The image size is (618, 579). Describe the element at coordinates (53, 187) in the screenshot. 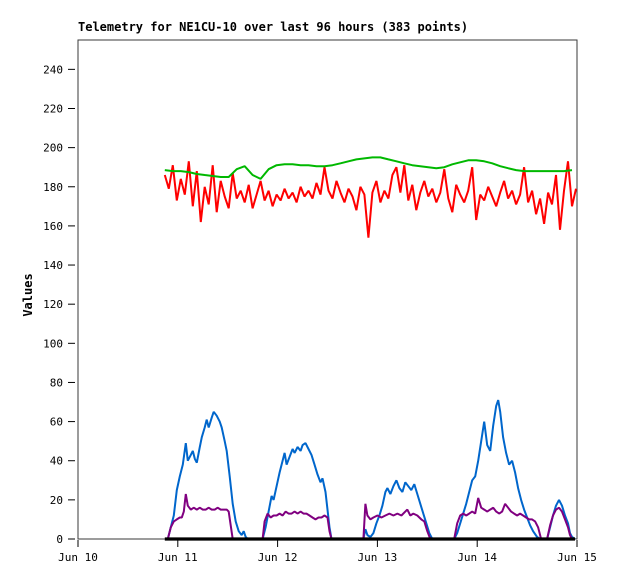

I see `y-tick-label: 180` at that location.